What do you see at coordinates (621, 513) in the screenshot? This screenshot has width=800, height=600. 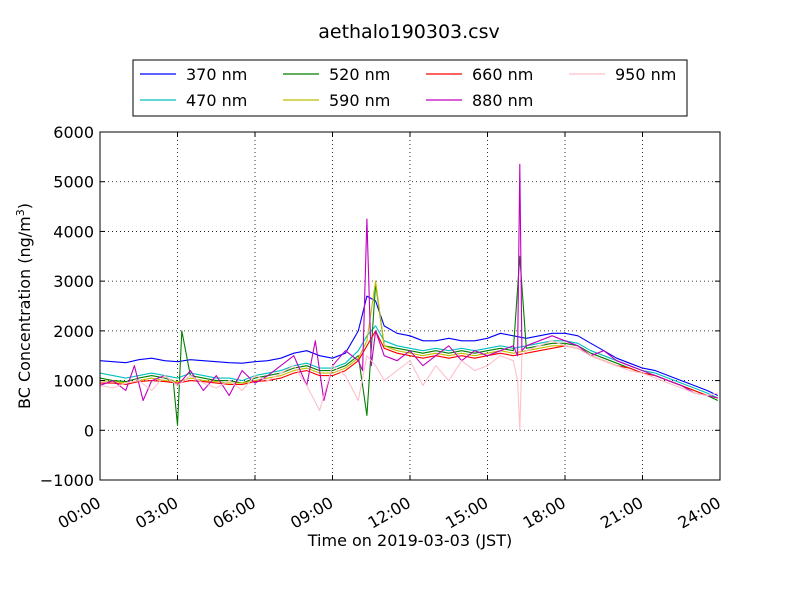 I see `x-tick-label: 21:00` at bounding box center [621, 513].